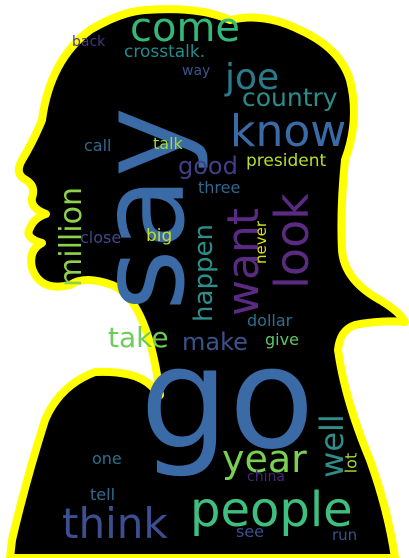 This screenshot has width=409, height=558. Describe the element at coordinates (103, 494) in the screenshot. I see `word-tell: tell` at that location.